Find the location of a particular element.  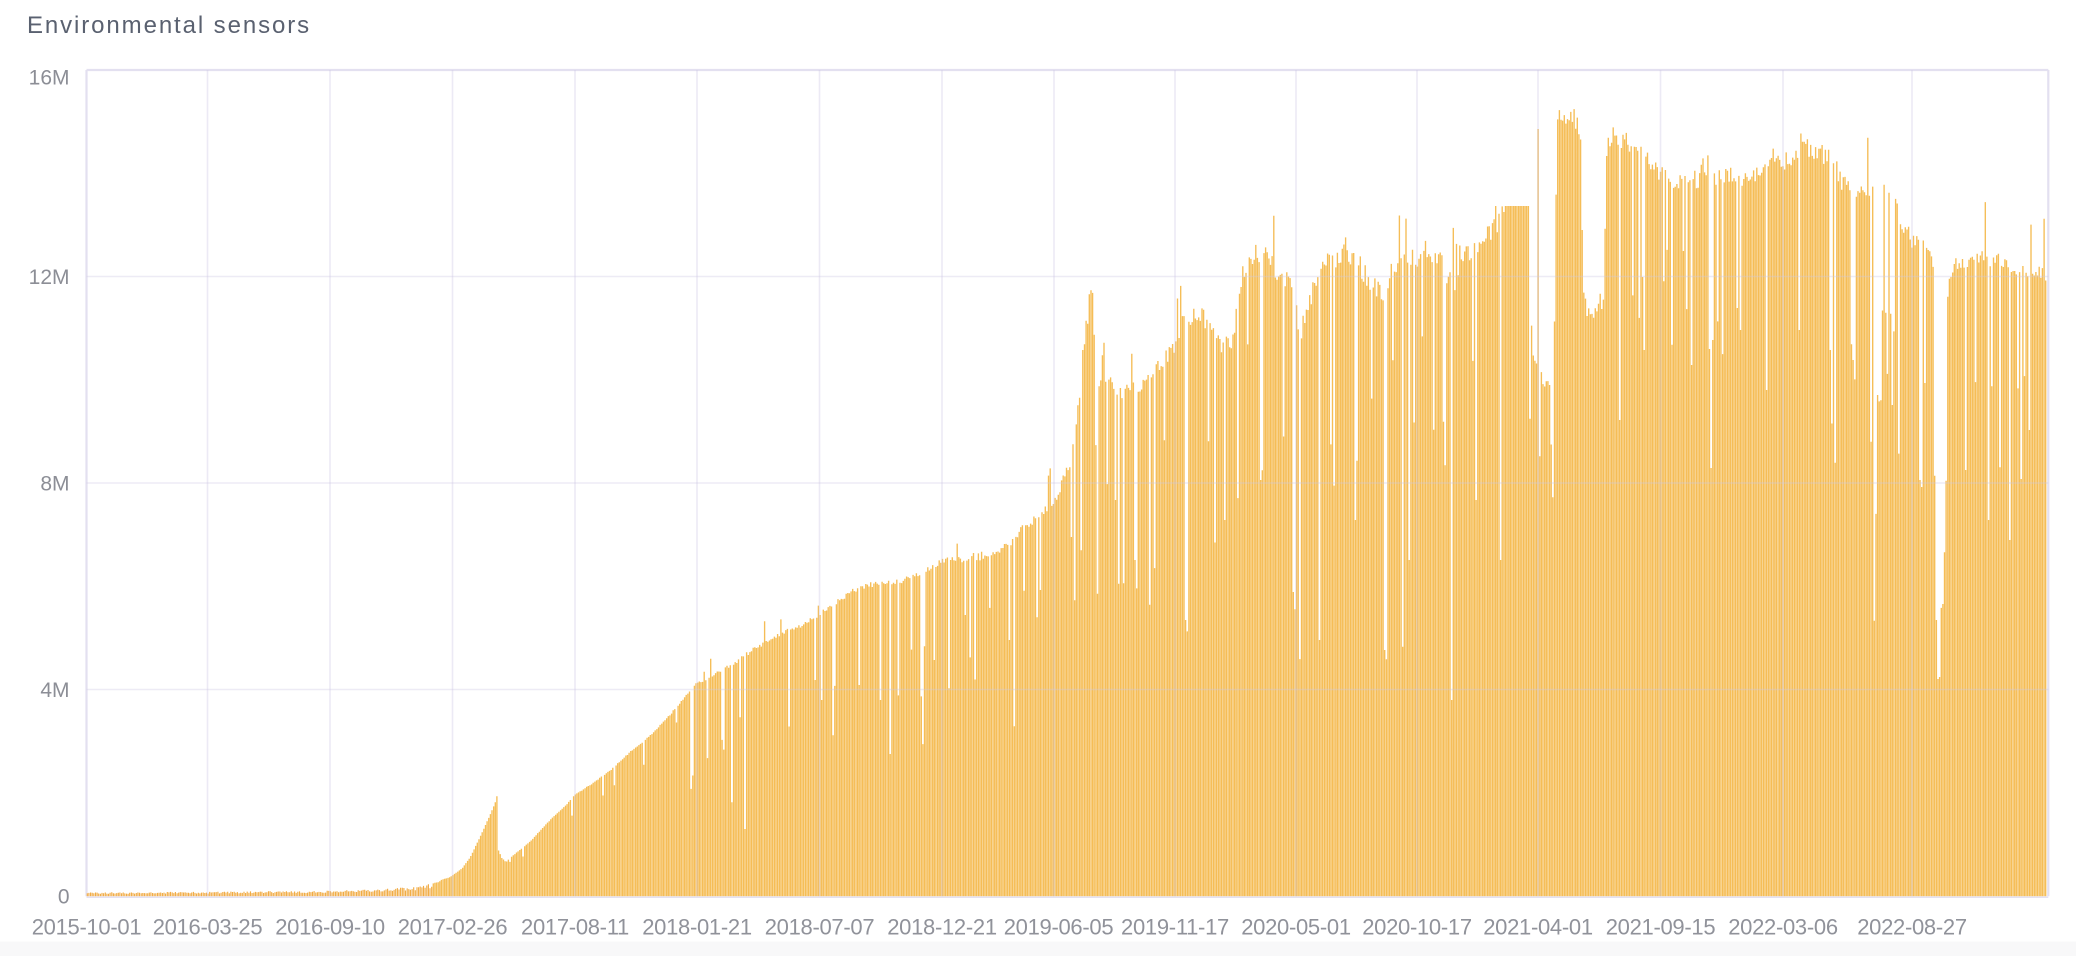

svg-text: 2016-09-10 is located at coordinates (330, 927).